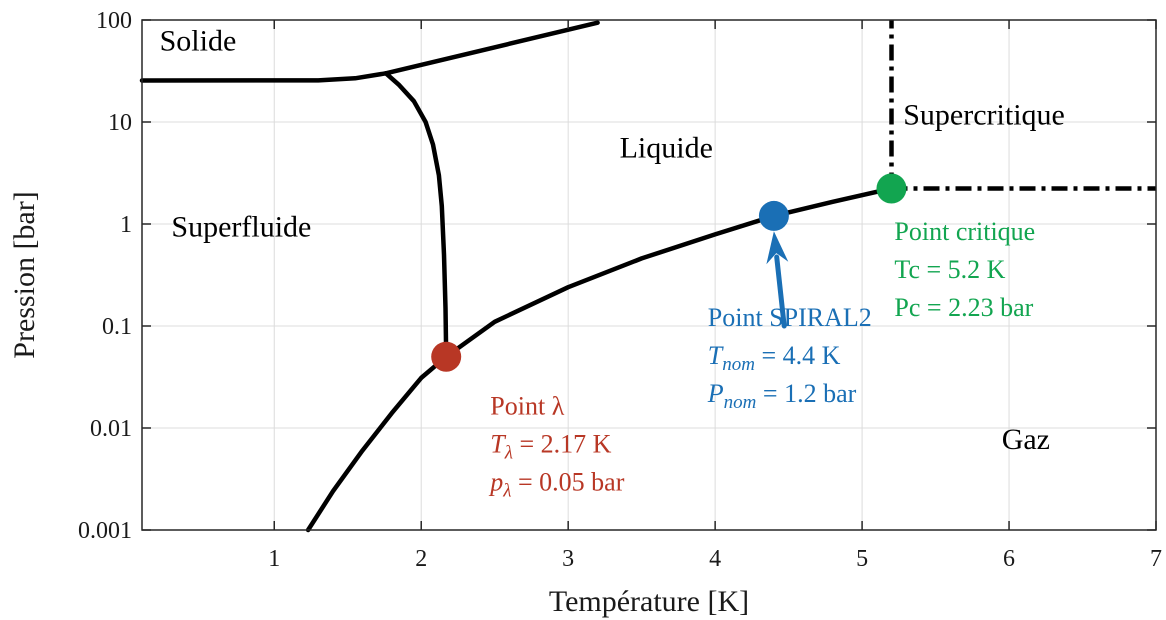  Describe the element at coordinates (669, 272) in the screenshot. I see `phase-points` at that location.